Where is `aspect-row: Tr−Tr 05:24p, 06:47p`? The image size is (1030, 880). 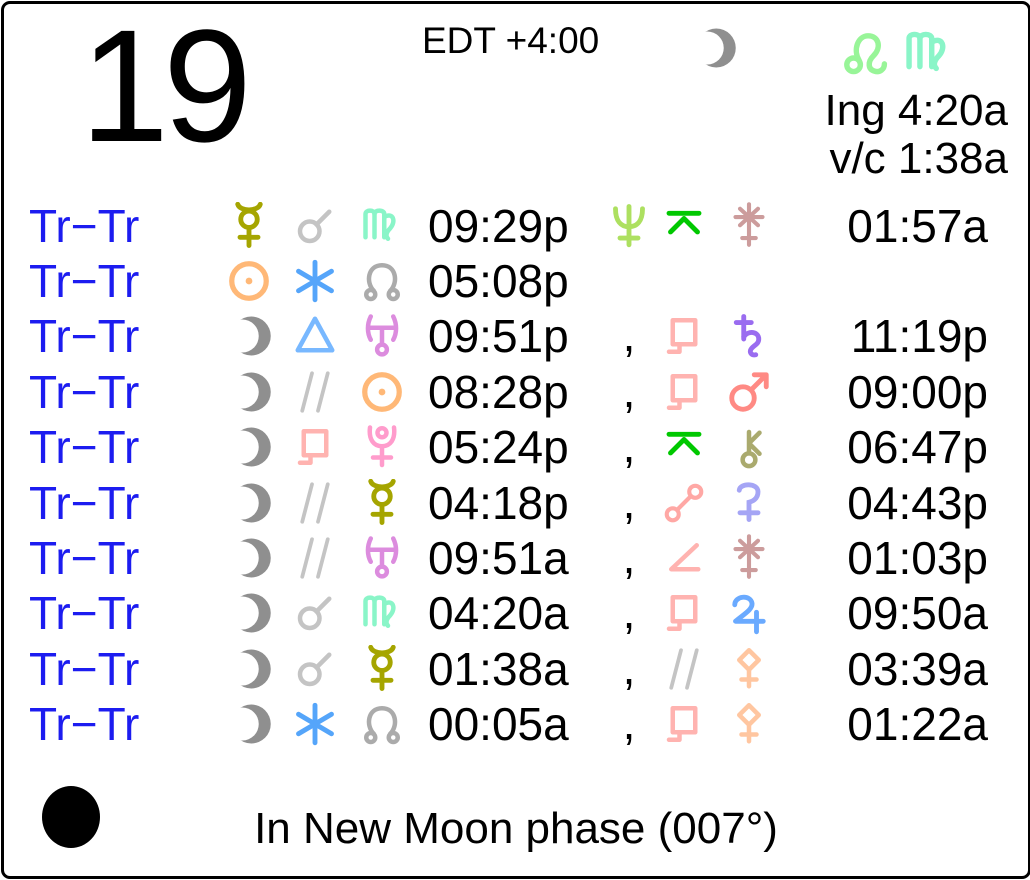 aspect-row: Tr−Tr 05:24p, 06:47p is located at coordinates (516, 447).